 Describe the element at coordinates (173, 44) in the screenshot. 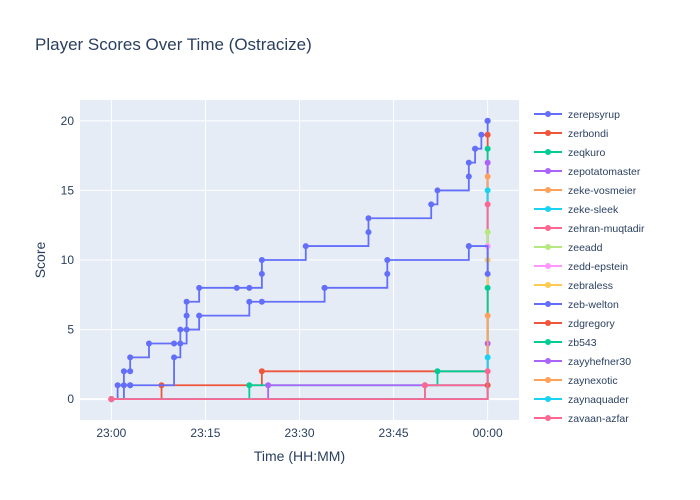

I see `chart-title: Player Scores Over Time (Ostracize)` at that location.